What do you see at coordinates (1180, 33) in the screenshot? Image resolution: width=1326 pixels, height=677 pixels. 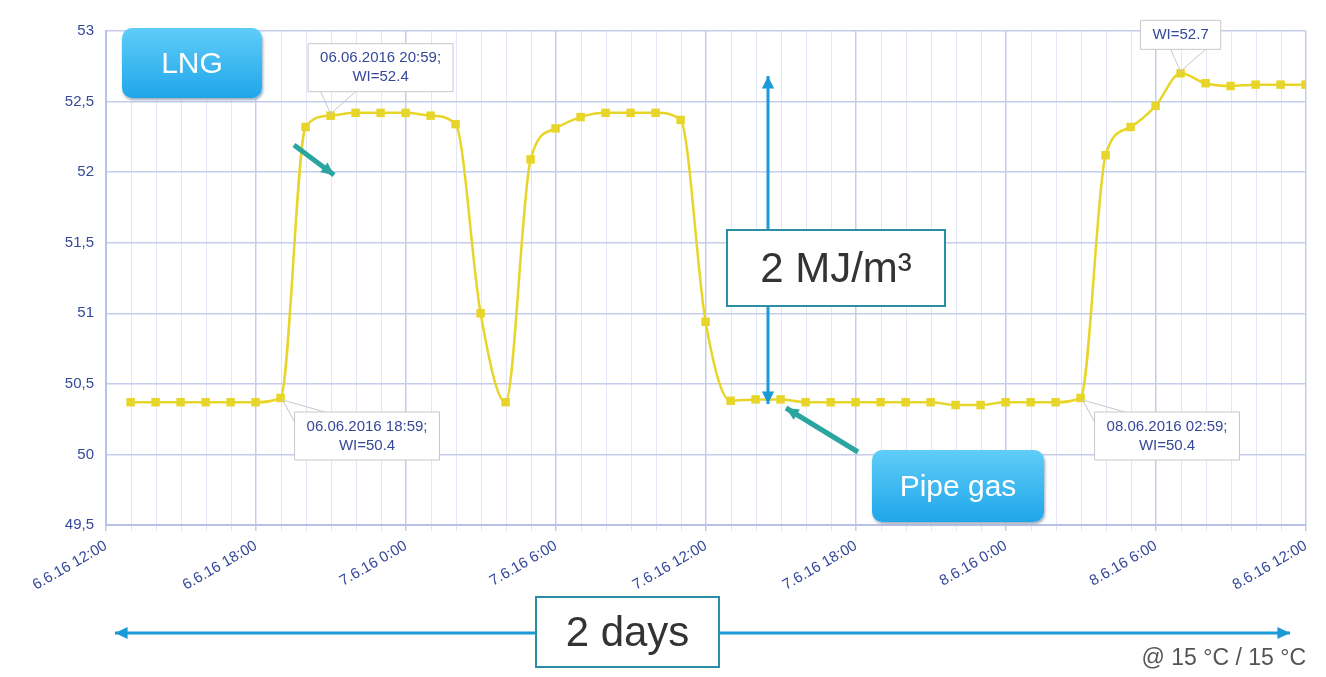 I see `annotation: WI=52.7` at bounding box center [1180, 33].